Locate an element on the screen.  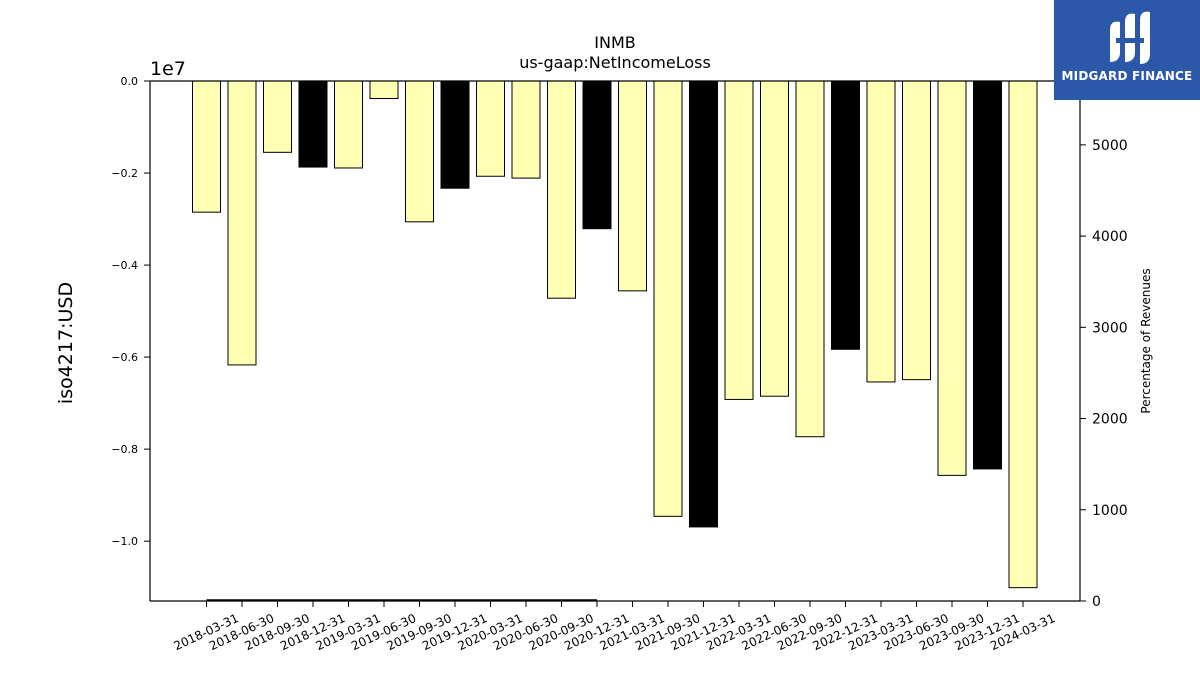
y2-tick-label: 2000 is located at coordinates (1110, 420).